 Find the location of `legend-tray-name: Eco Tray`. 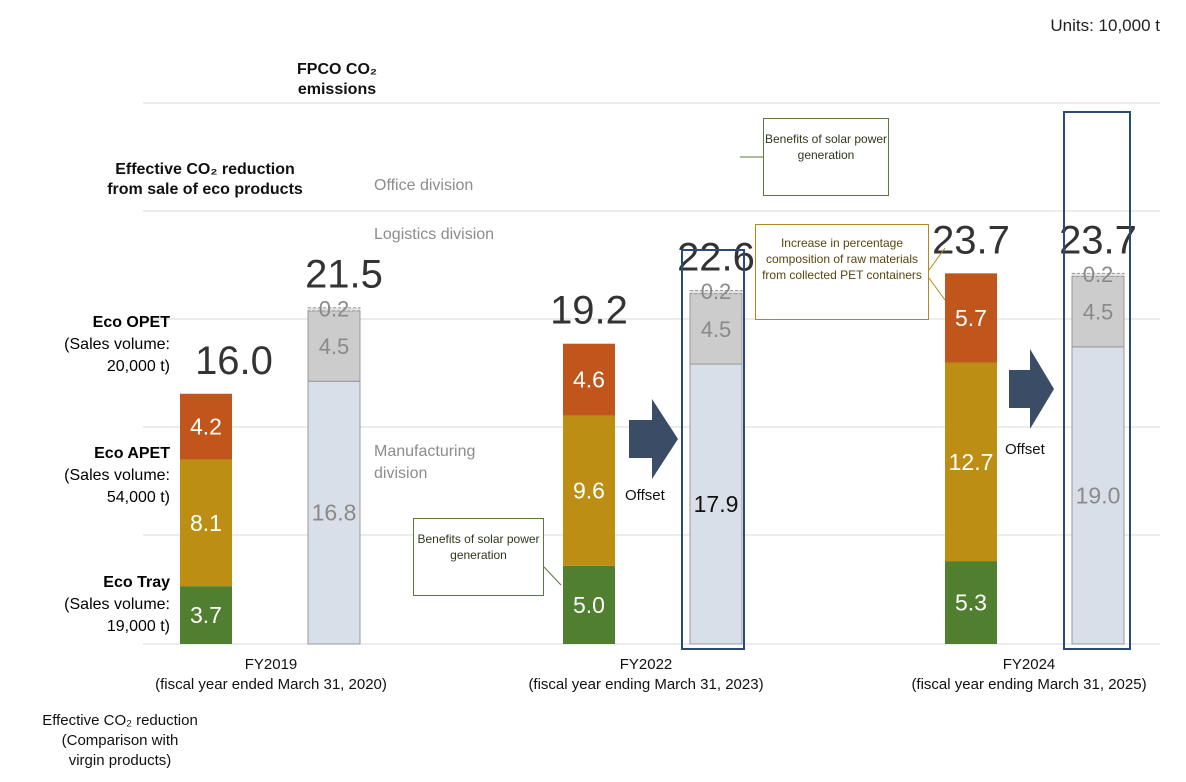

legend-tray-name: Eco Tray is located at coordinates (136, 582).